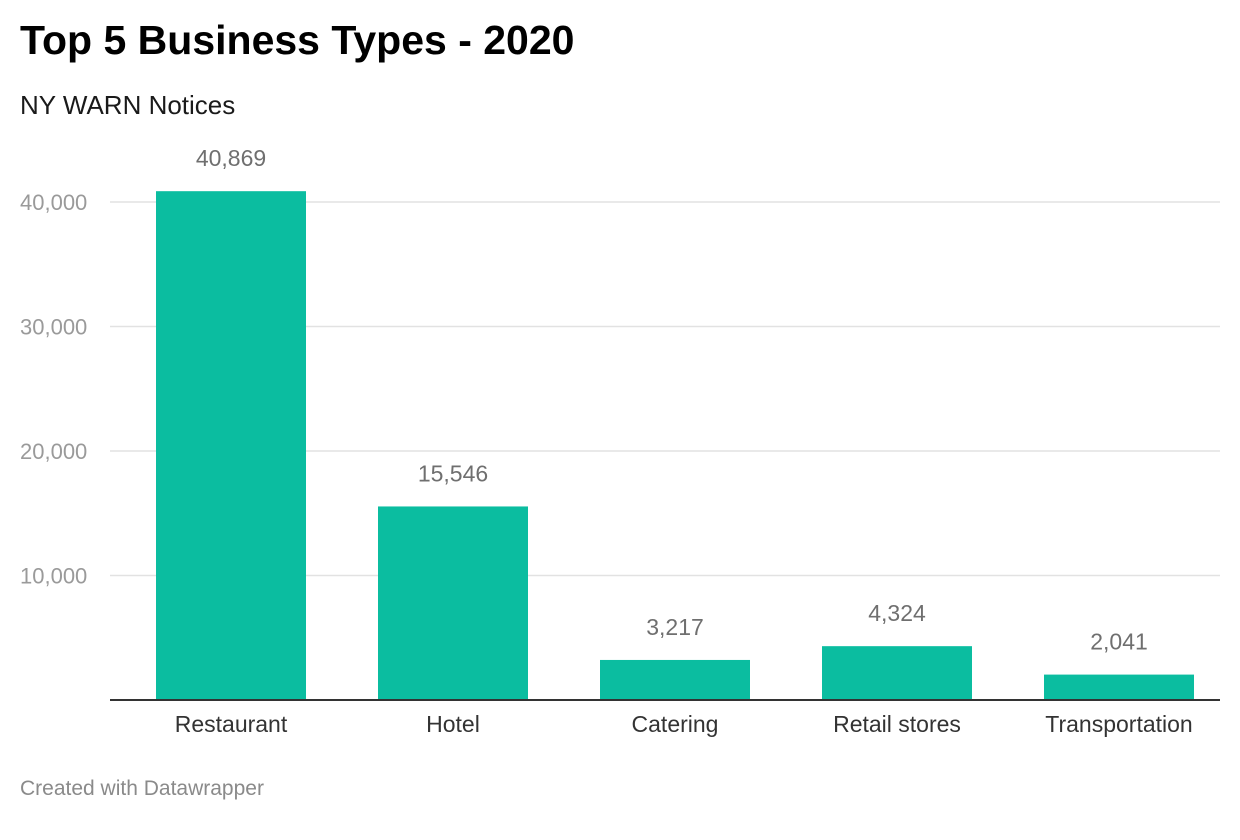  What do you see at coordinates (53, 327) in the screenshot?
I see `y-tick-label: 30,000` at bounding box center [53, 327].